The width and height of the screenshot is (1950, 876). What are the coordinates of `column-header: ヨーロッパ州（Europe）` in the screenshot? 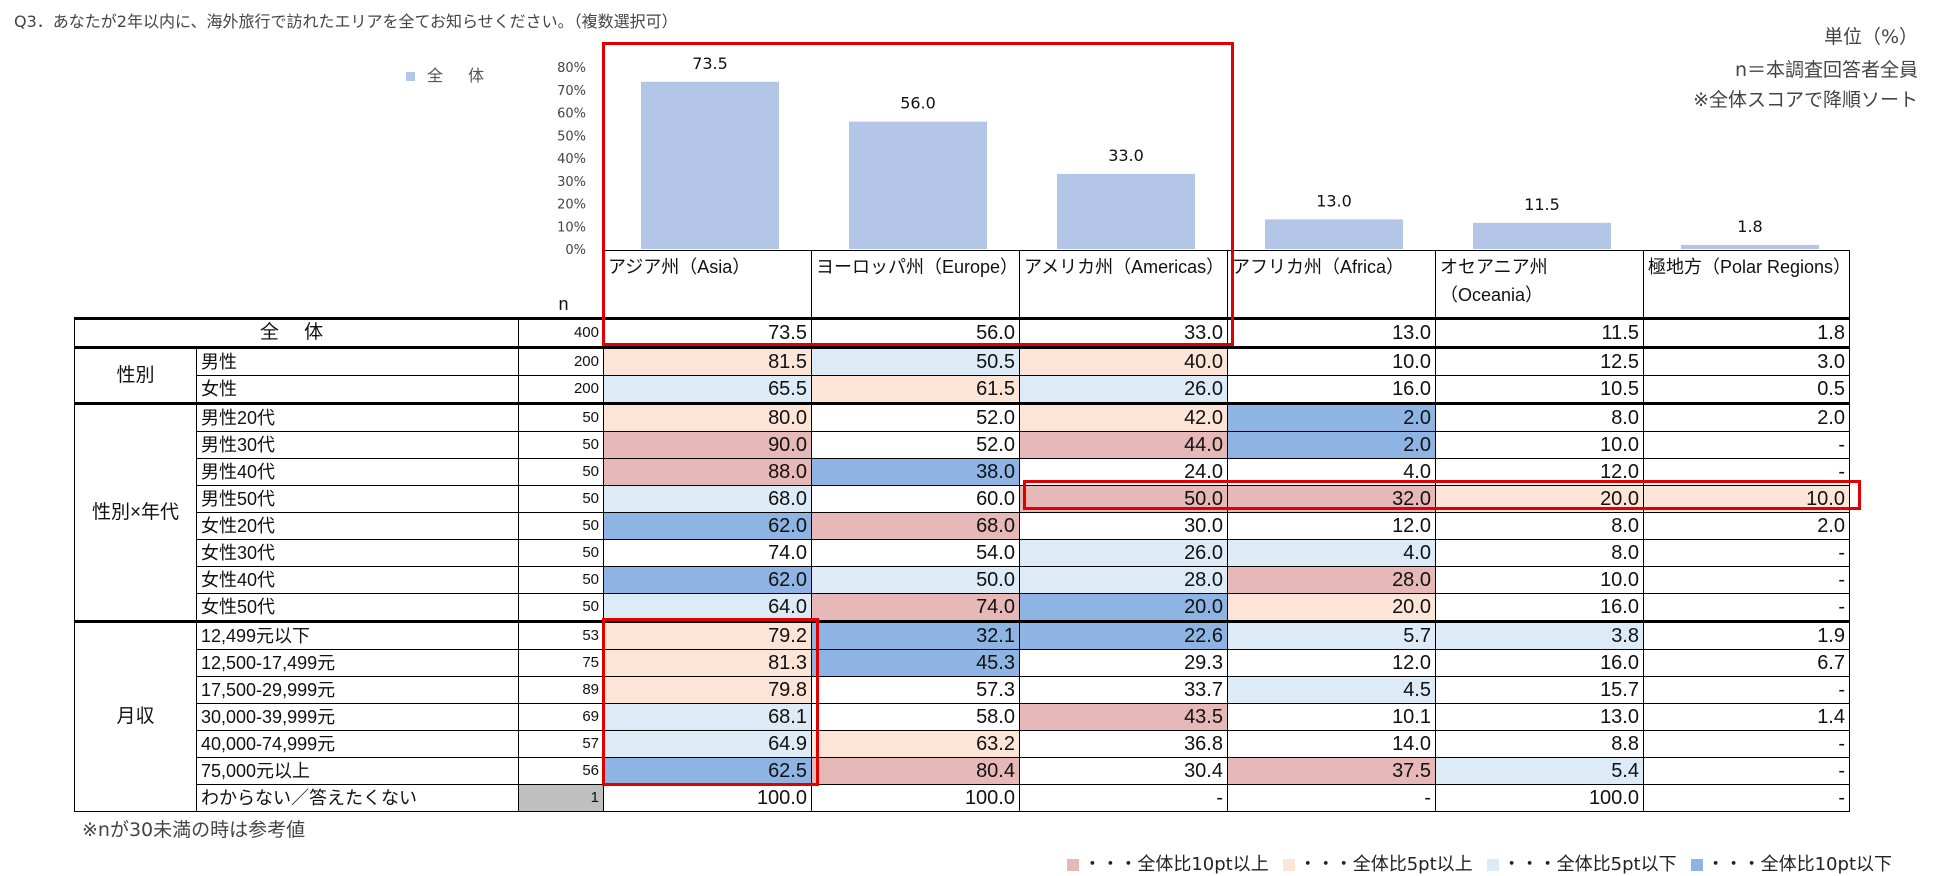 It's located at (915, 284).